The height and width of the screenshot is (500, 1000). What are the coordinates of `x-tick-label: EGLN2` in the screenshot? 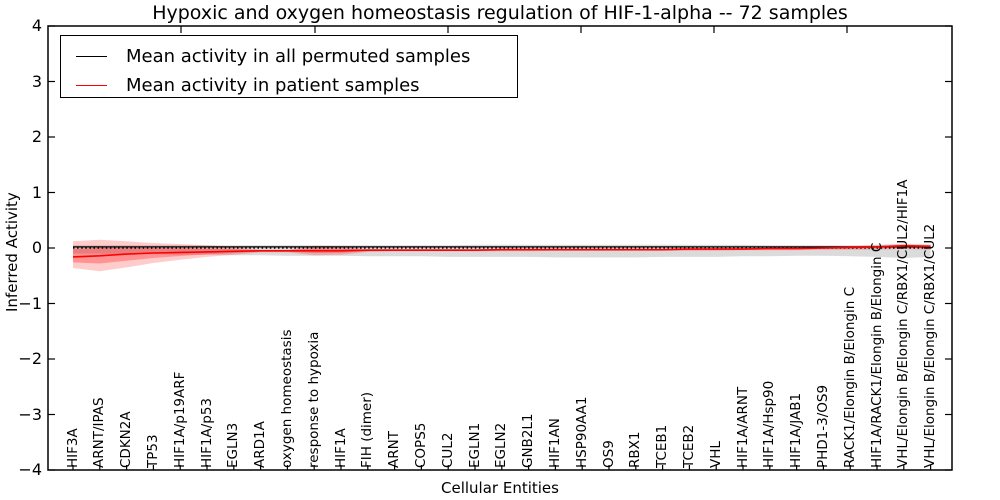 It's located at (501, 445).